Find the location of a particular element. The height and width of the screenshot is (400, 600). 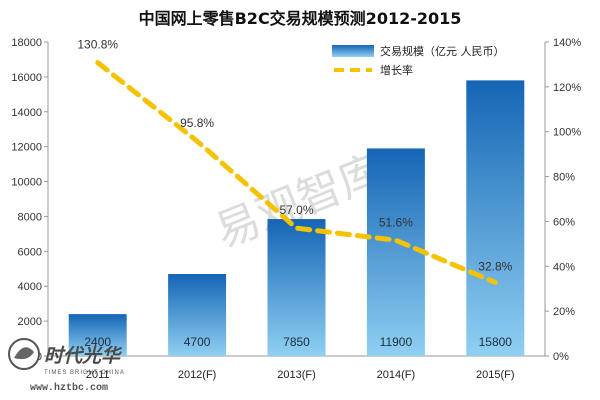

logo-emblem-mark is located at coordinates (24, 353).